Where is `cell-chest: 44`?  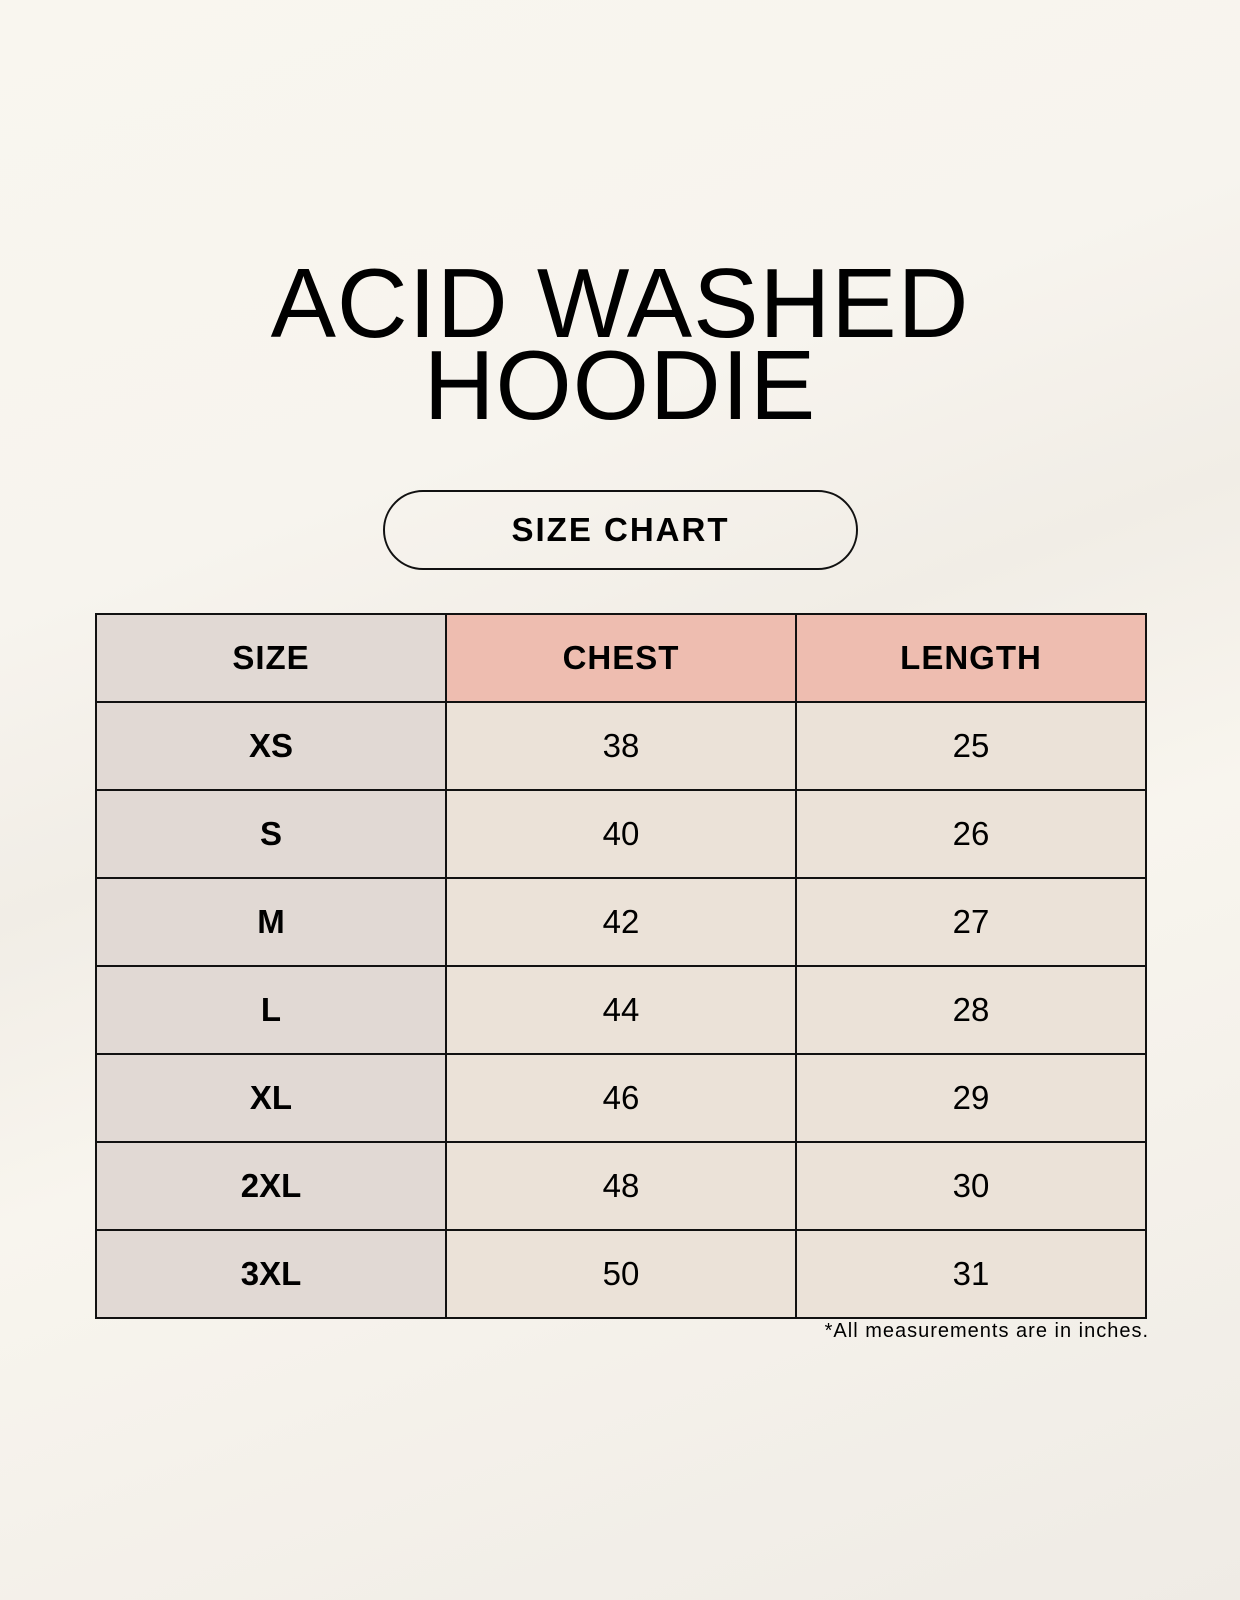 cell-chest: 44 is located at coordinates (621, 1010).